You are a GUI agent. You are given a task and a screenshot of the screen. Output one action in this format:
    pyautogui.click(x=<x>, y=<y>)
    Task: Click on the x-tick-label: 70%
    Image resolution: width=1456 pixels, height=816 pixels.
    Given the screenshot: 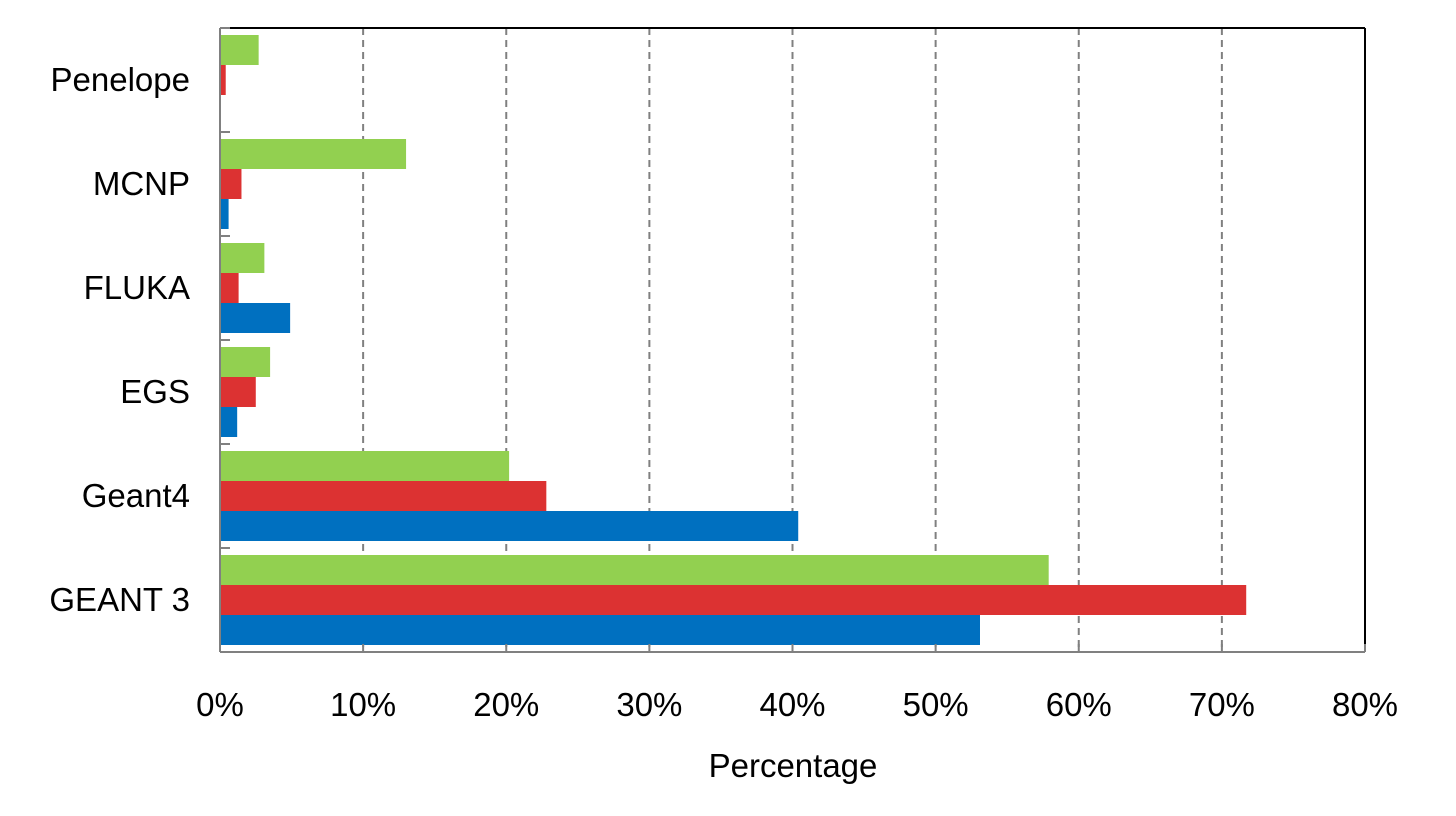 What is the action you would take?
    pyautogui.click(x=1222, y=704)
    